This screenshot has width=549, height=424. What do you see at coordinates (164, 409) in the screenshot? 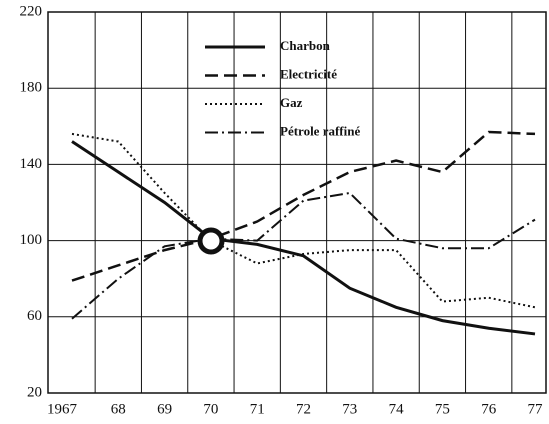
I see `x-tick-label: 69` at bounding box center [164, 409].